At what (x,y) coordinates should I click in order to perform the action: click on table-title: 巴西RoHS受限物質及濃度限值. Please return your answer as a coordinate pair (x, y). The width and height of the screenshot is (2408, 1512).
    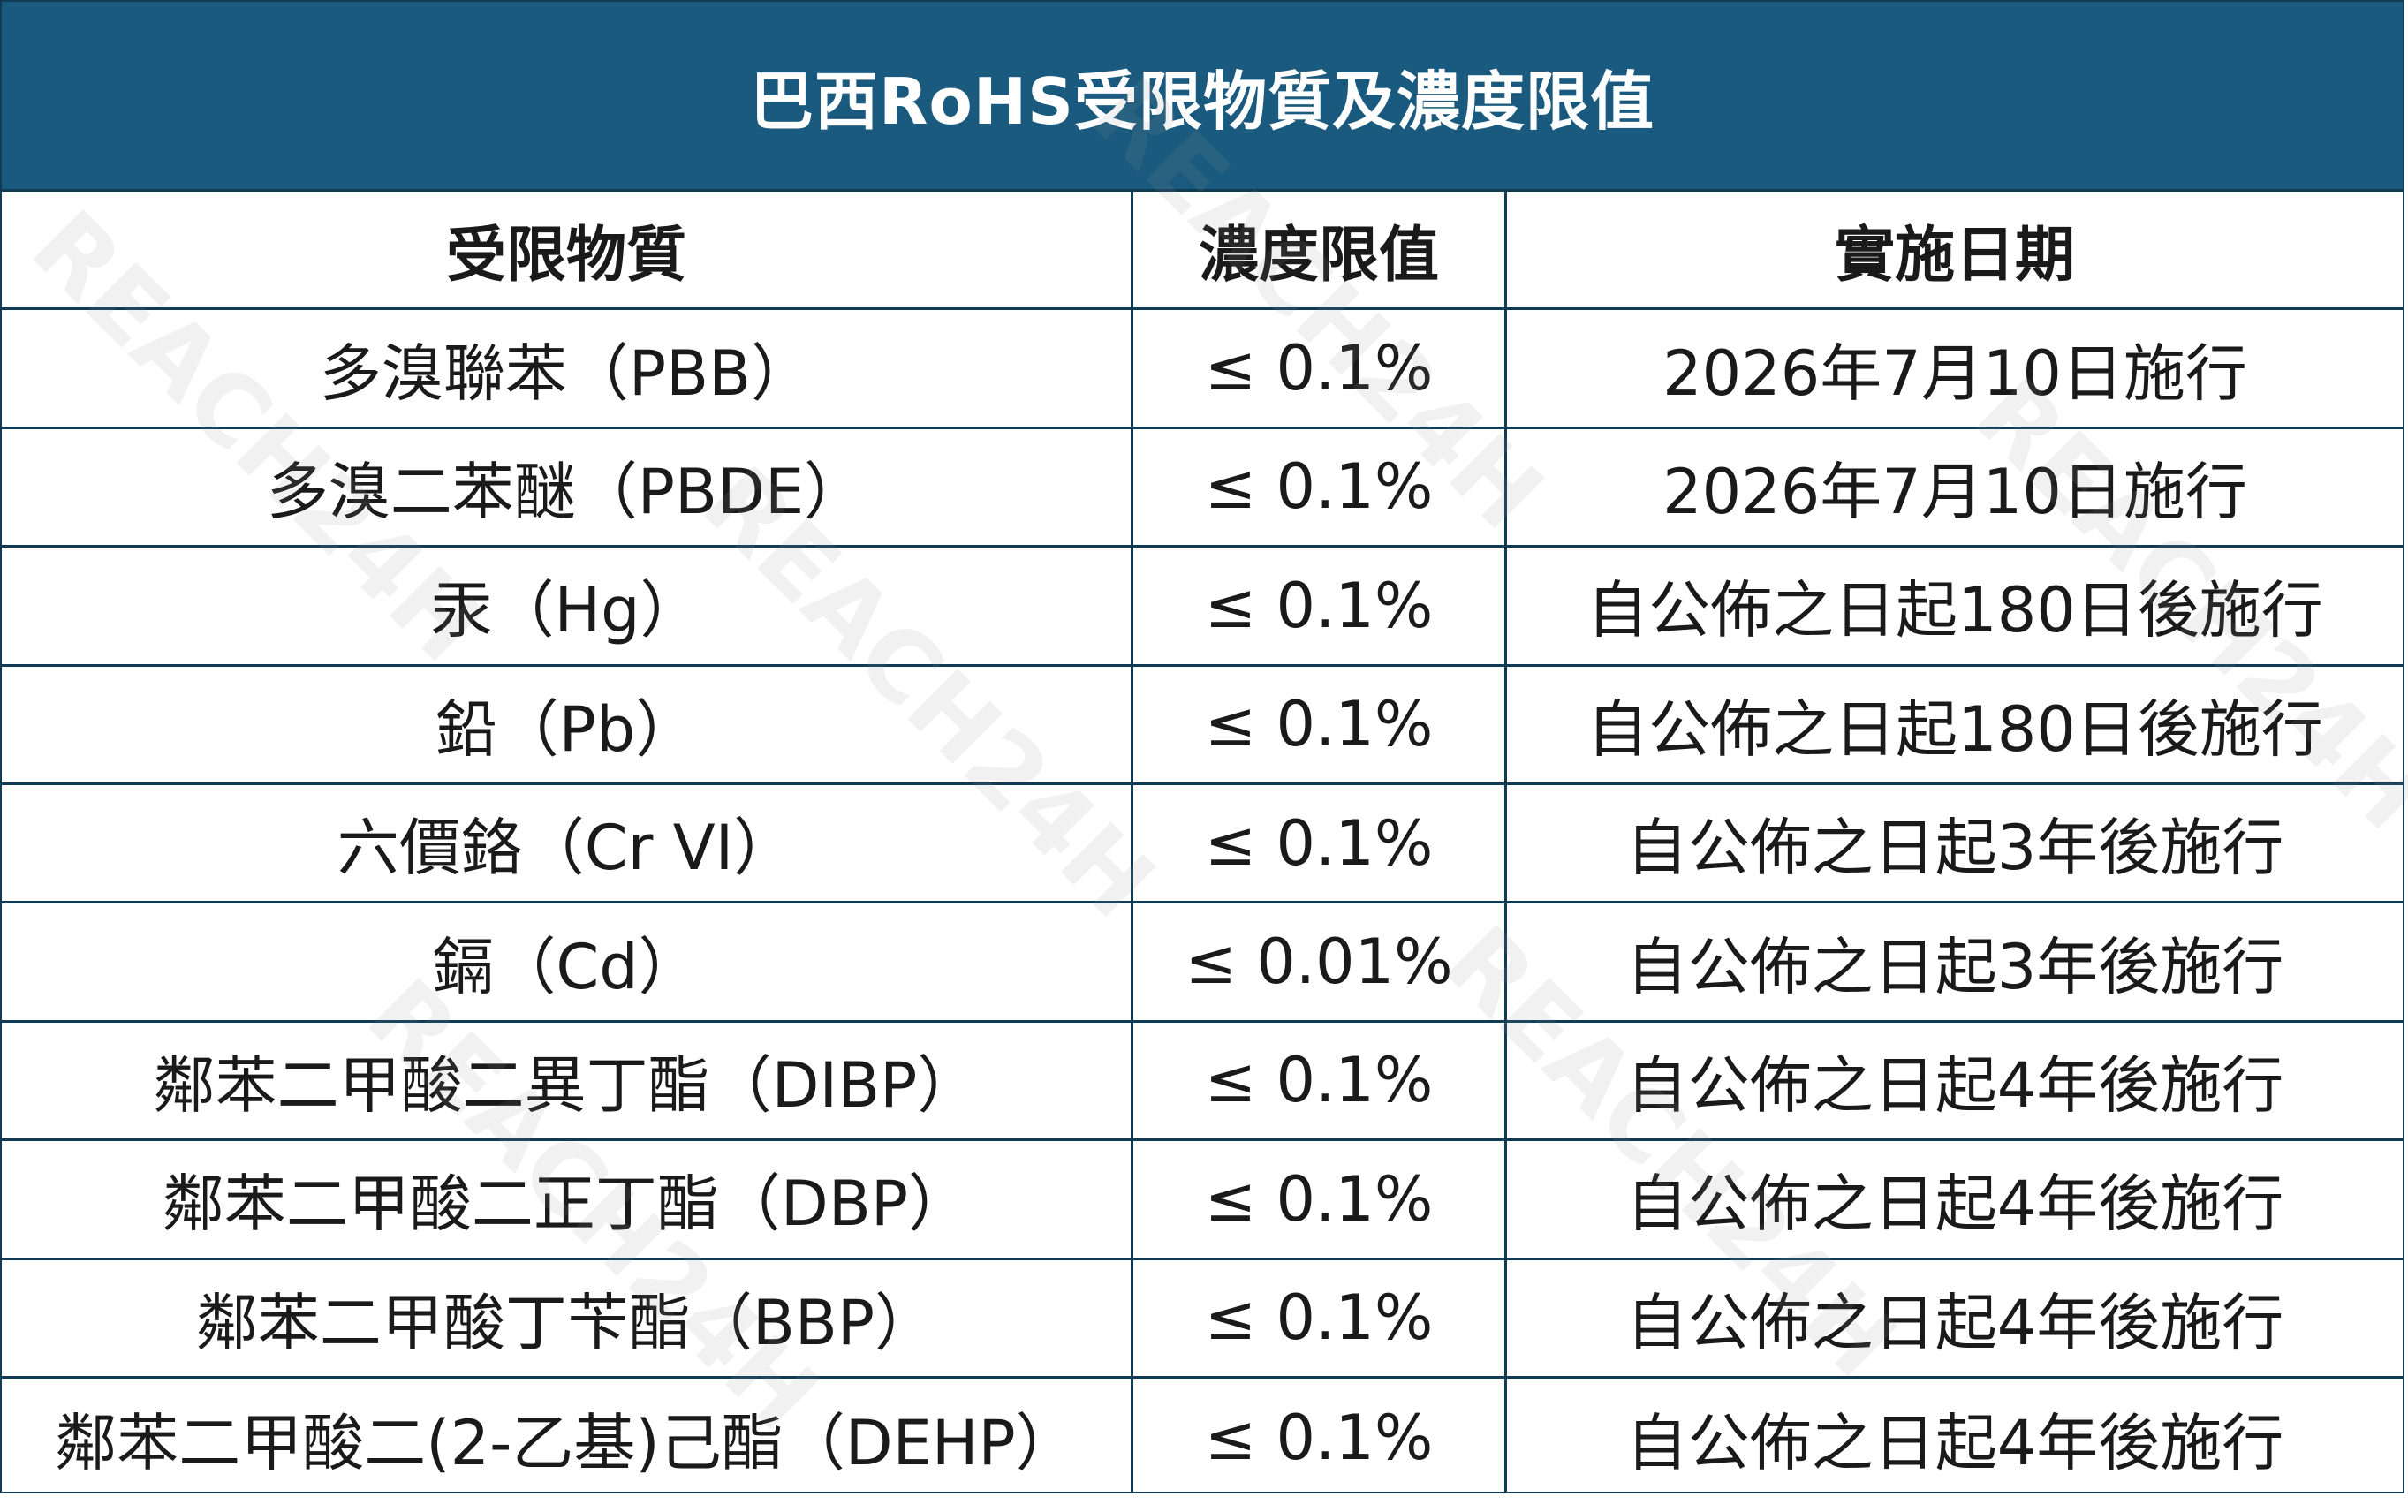
    Looking at the image, I should click on (1202, 97).